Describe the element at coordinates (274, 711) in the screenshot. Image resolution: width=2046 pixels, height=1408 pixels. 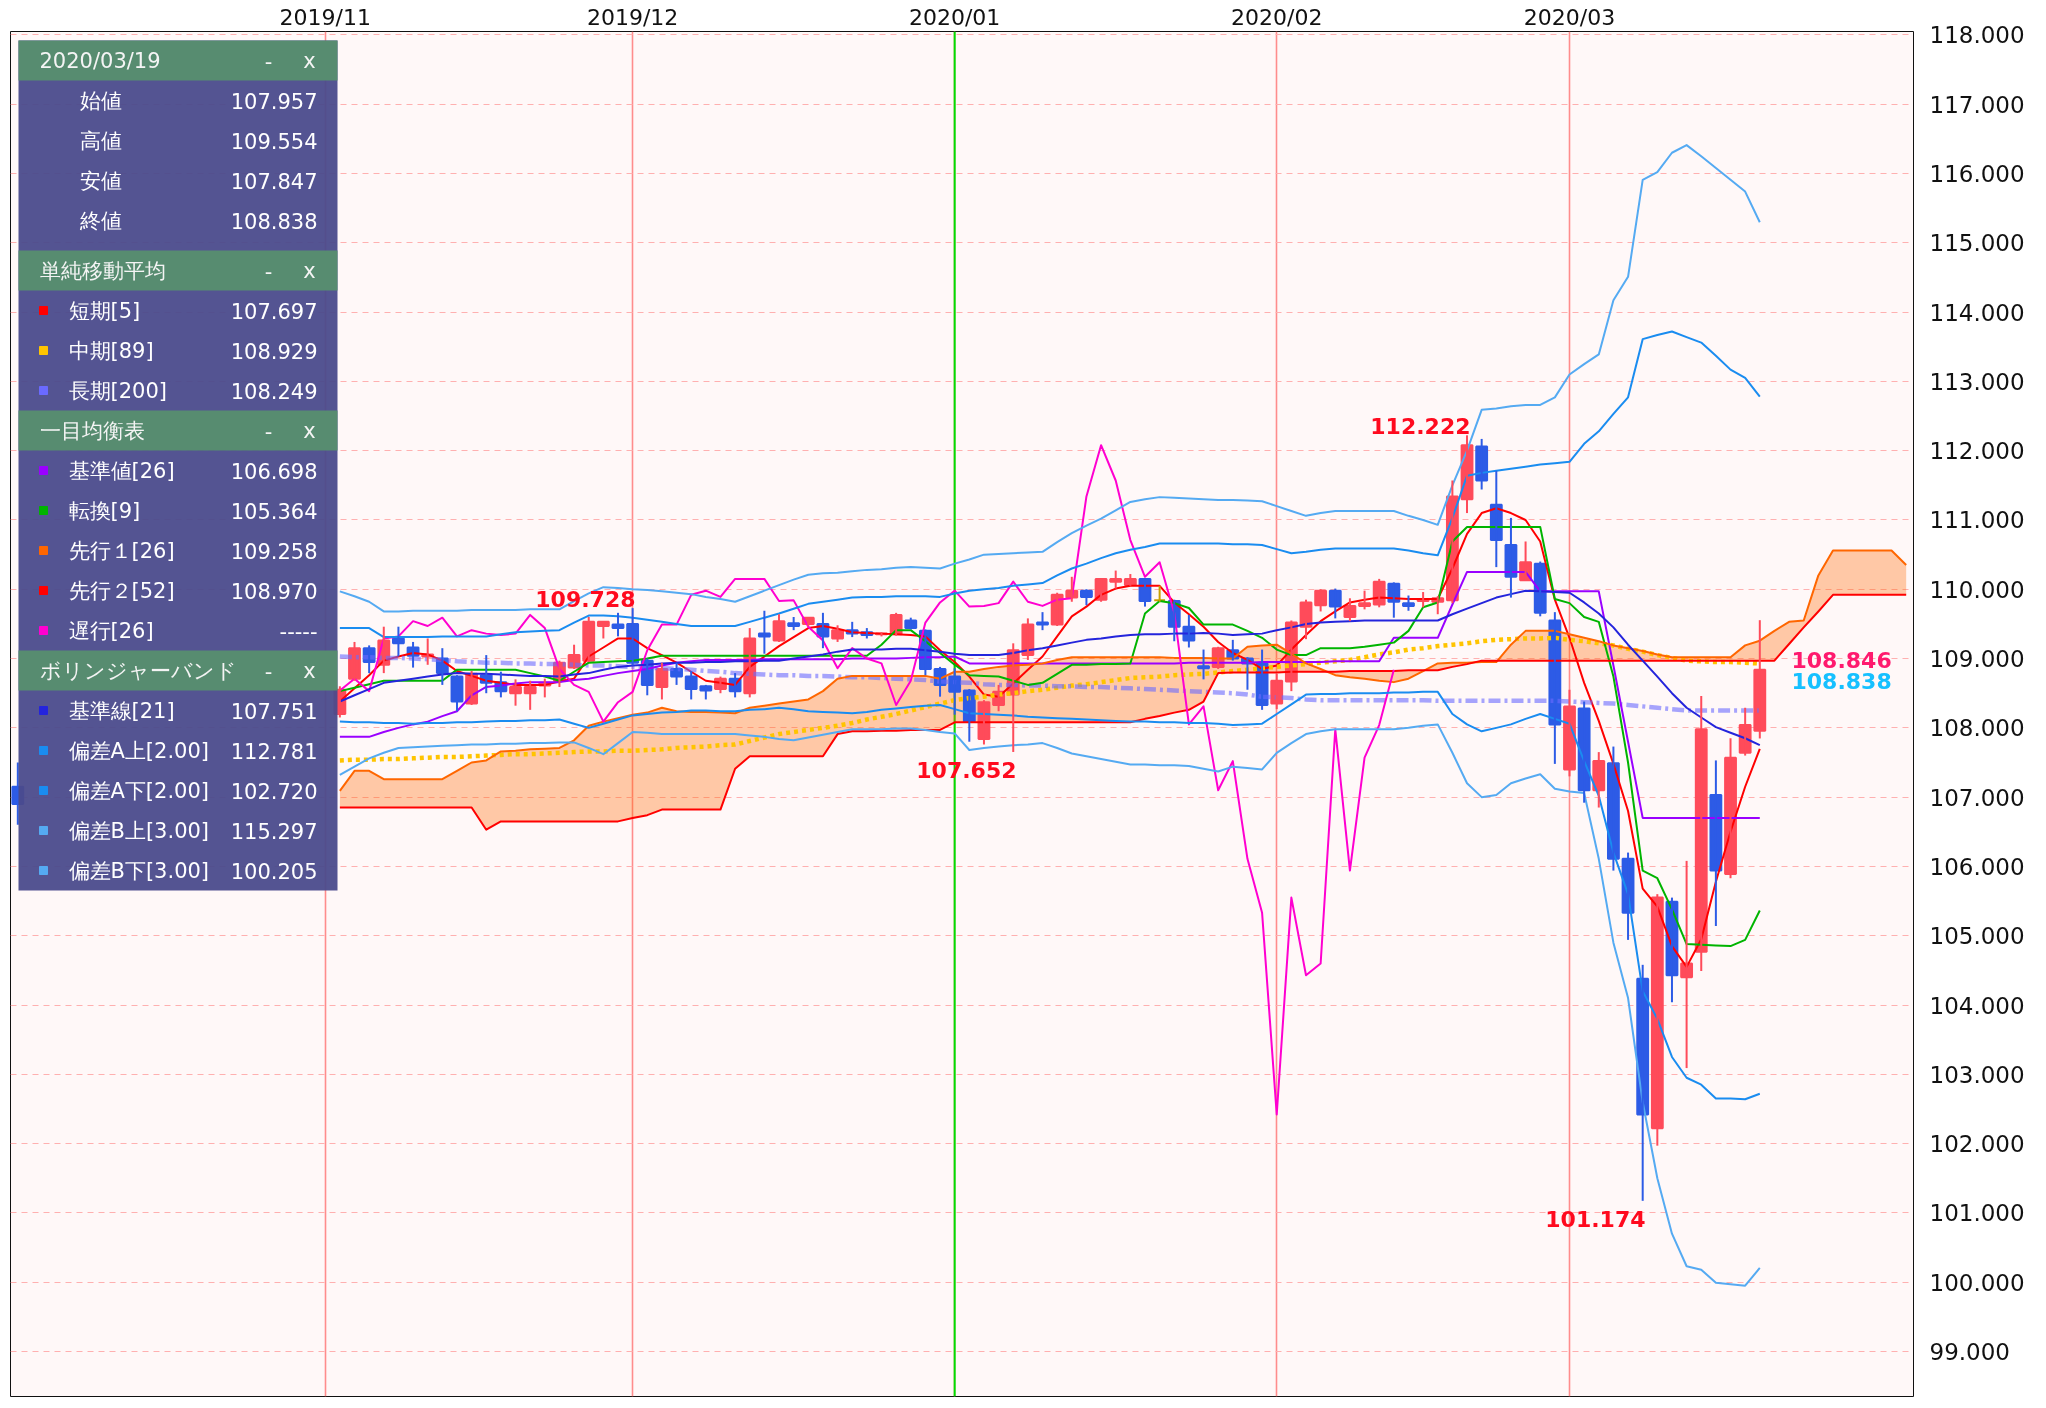
I see `annotation: 107.751` at that location.